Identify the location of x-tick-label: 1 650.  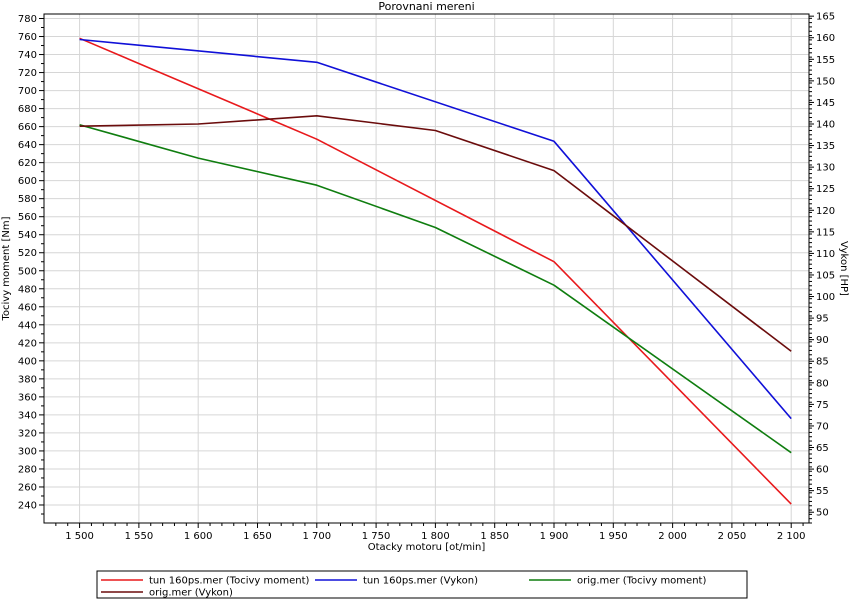
(257, 536).